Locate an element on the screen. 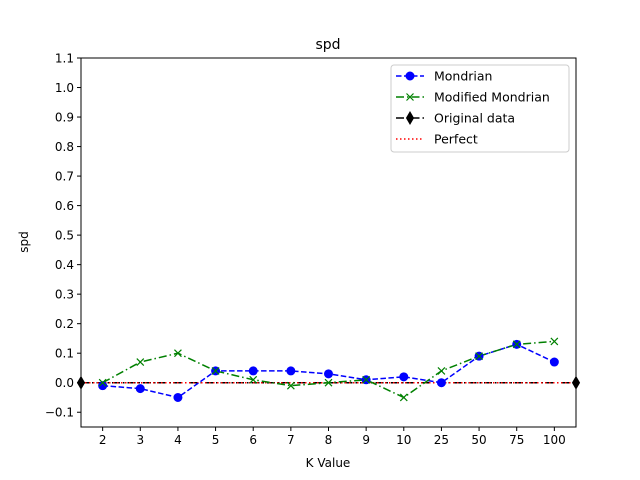 This screenshot has width=640, height=480. x-tick-label: 75 is located at coordinates (516, 440).